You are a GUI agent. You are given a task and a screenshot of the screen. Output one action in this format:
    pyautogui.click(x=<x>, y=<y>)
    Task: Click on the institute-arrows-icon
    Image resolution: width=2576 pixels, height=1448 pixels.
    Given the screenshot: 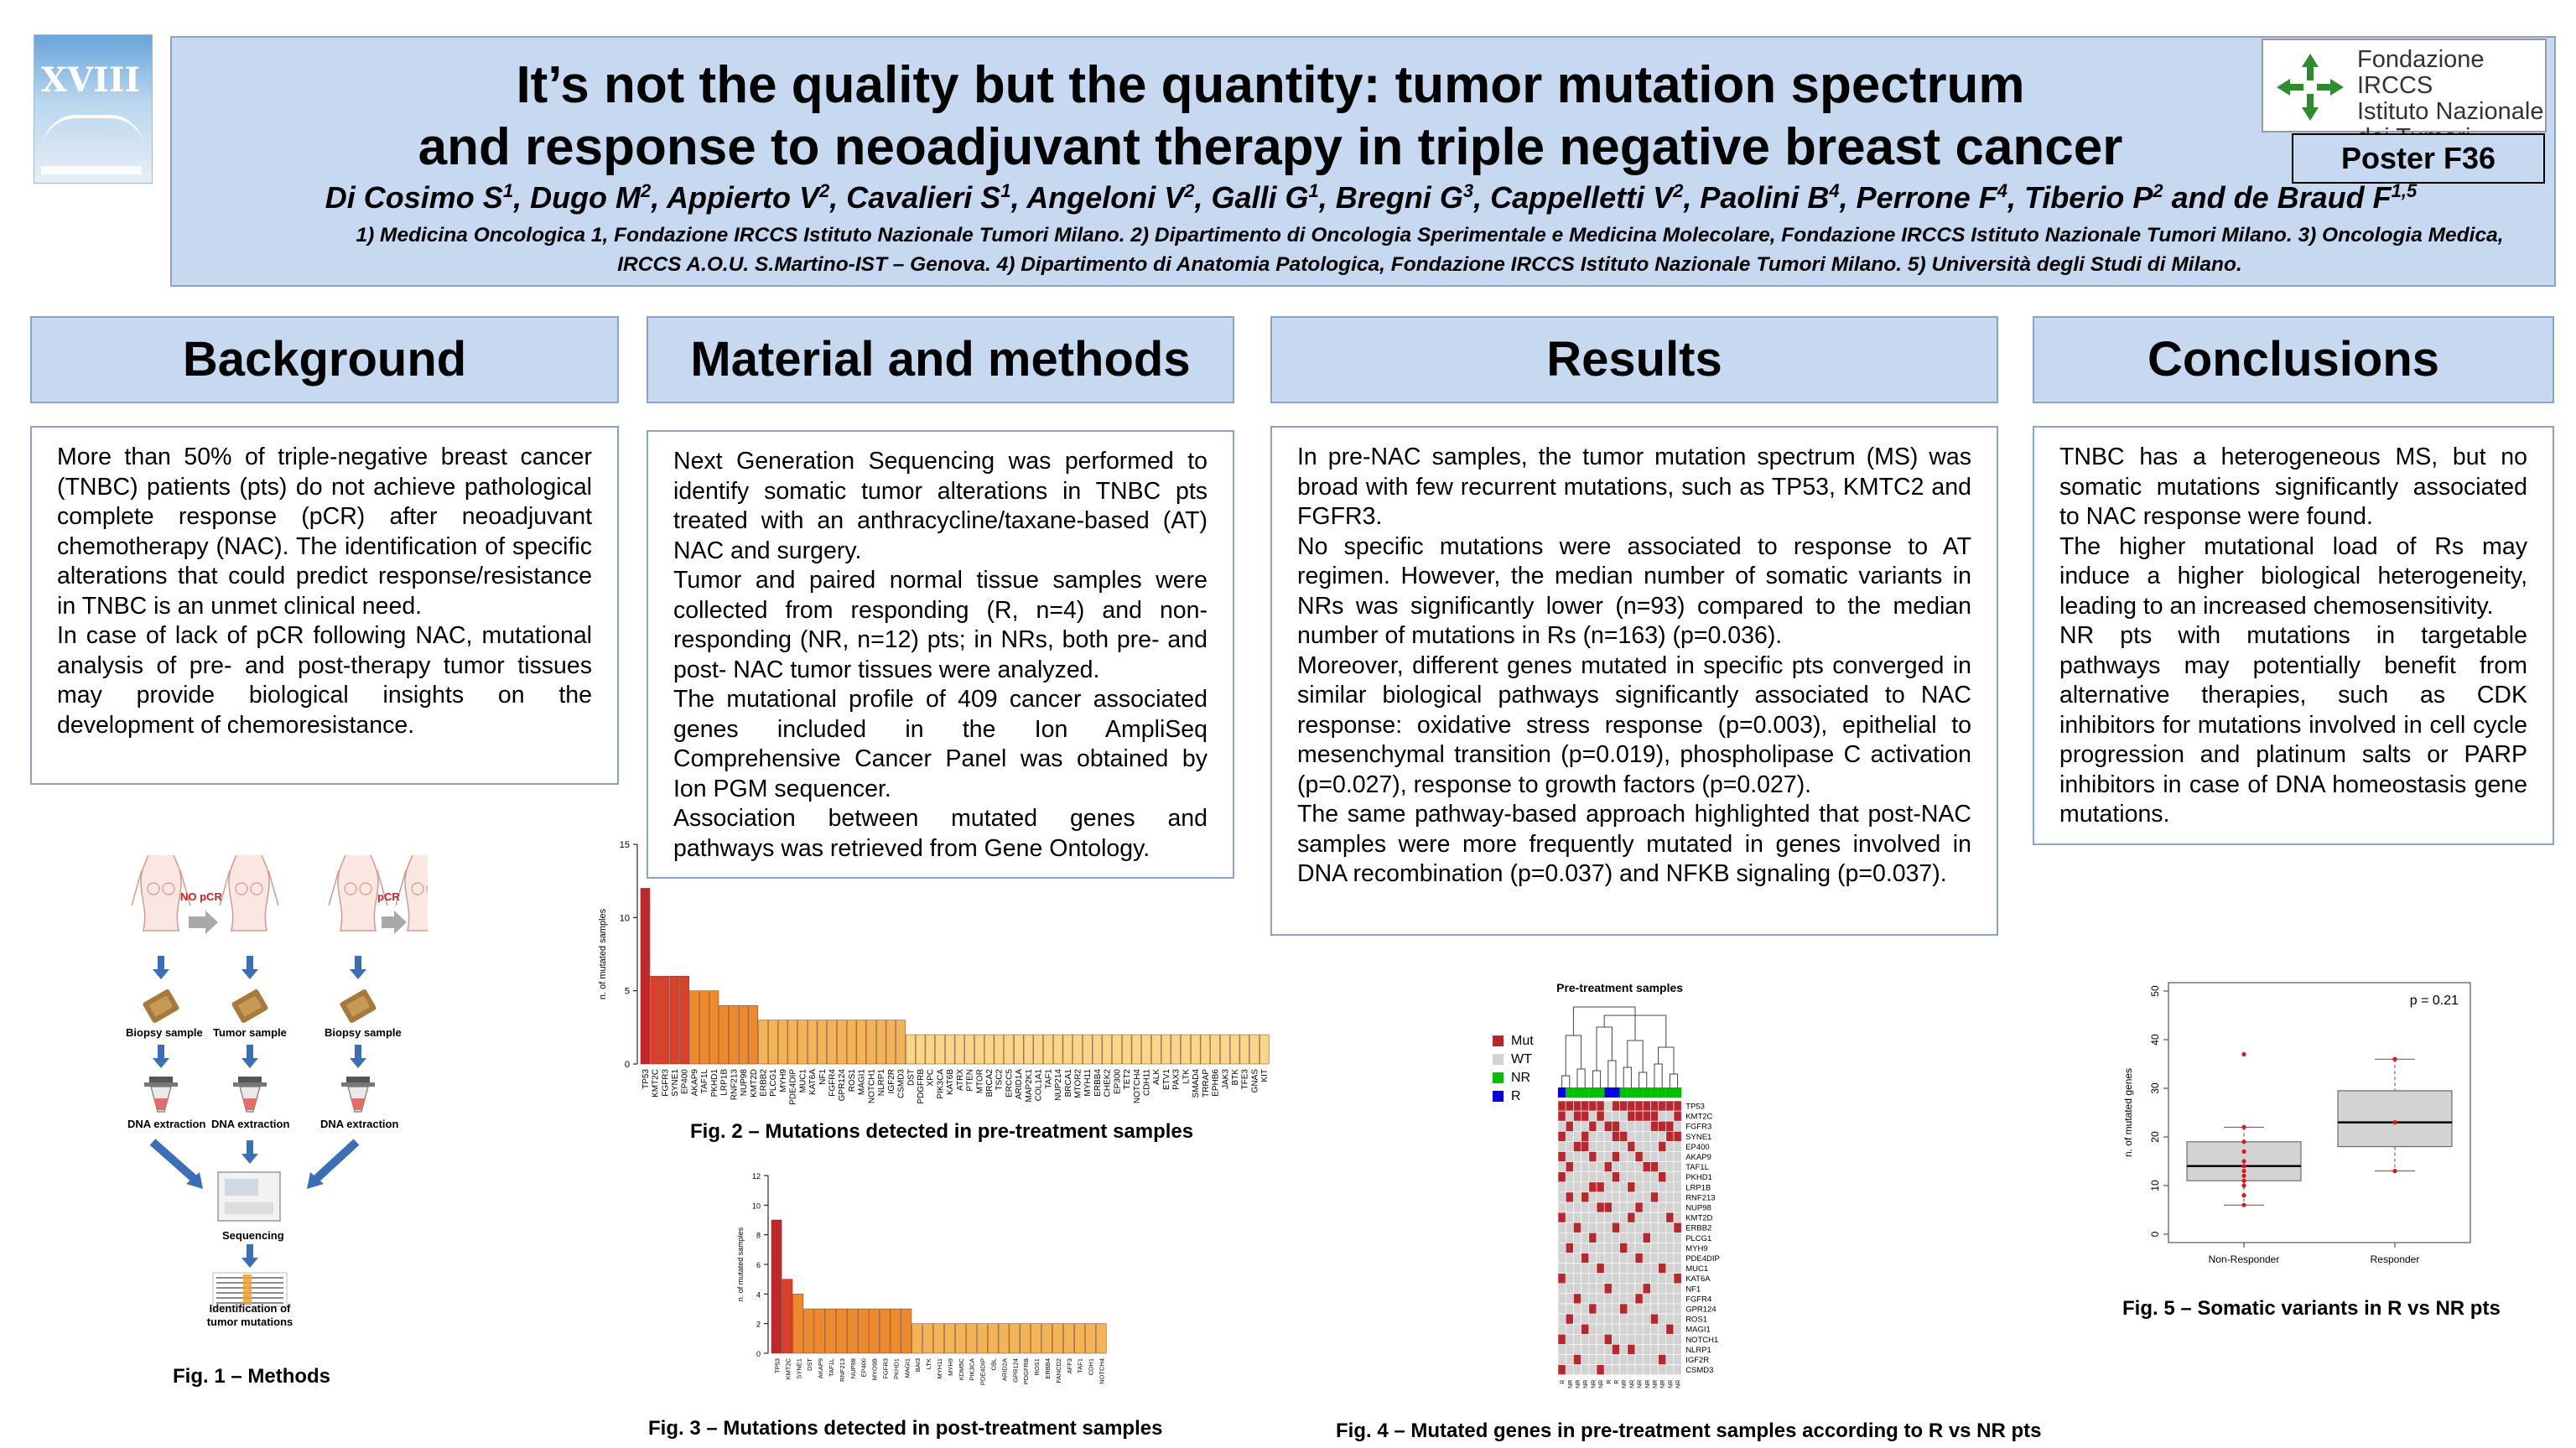 What is the action you would take?
    pyautogui.click(x=2310, y=87)
    